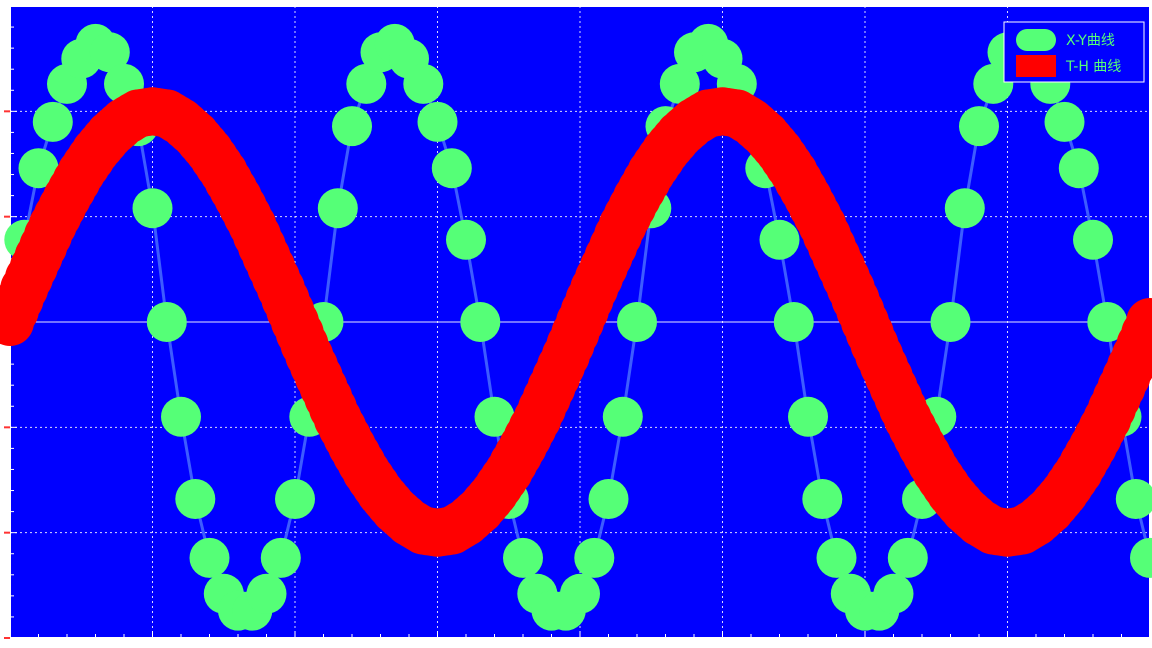 Image resolution: width=1152 pixels, height=648 pixels. Describe the element at coordinates (1074, 52) in the screenshot. I see `legend: X-Y曲线 T-H 曲线` at that location.